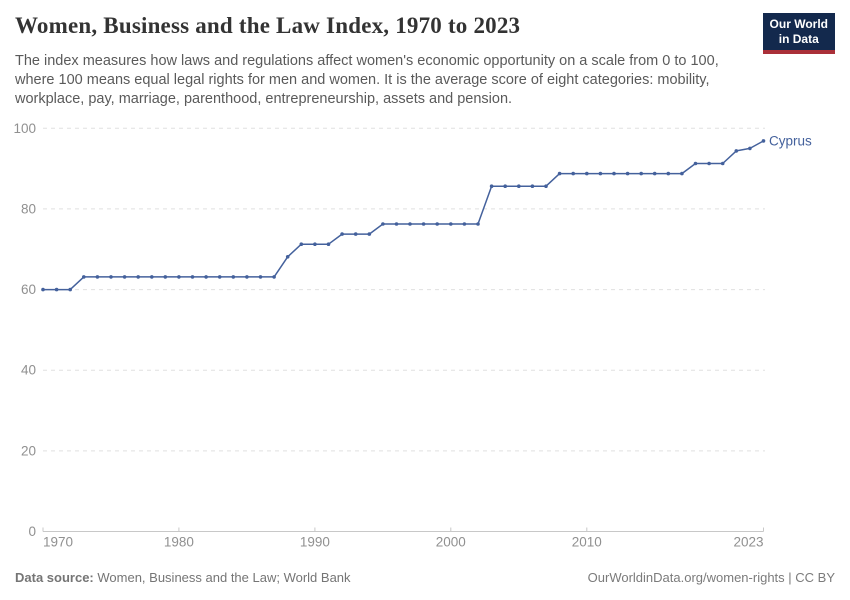 Image resolution: width=850 pixels, height=600 pixels. I want to click on owid-logo: Our World in Data, so click(798, 33).